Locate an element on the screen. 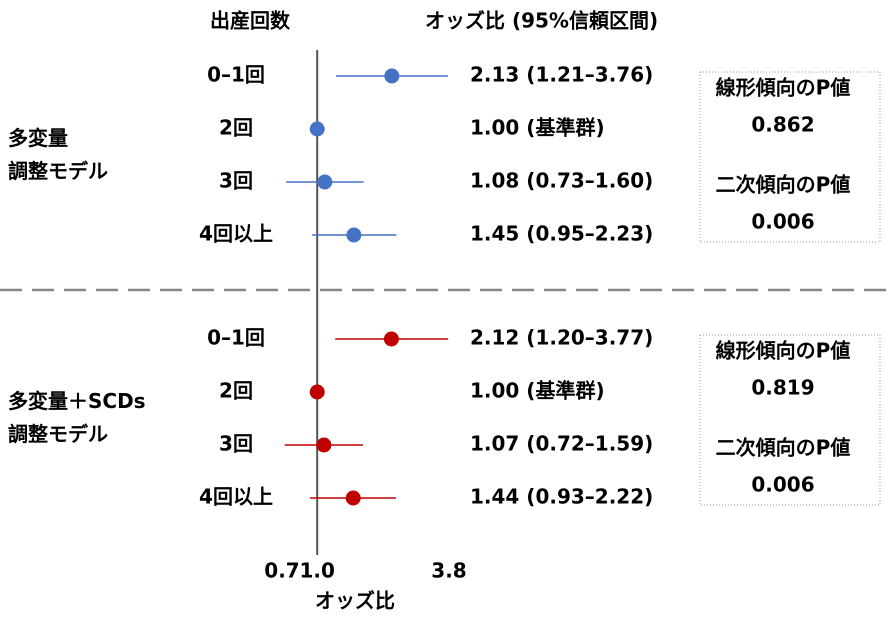 The image size is (887, 620). x-tick-label: 1.0 is located at coordinates (316, 571).